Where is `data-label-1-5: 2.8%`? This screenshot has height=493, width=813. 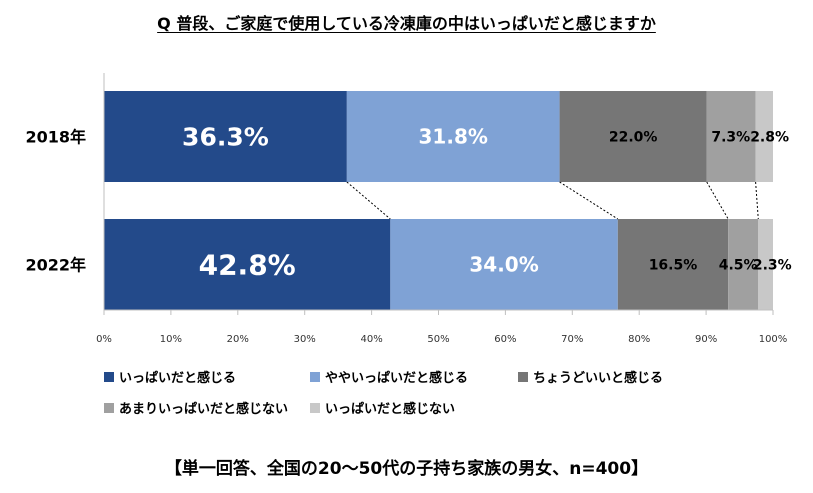
data-label-1-5: 2.8% is located at coordinates (769, 138).